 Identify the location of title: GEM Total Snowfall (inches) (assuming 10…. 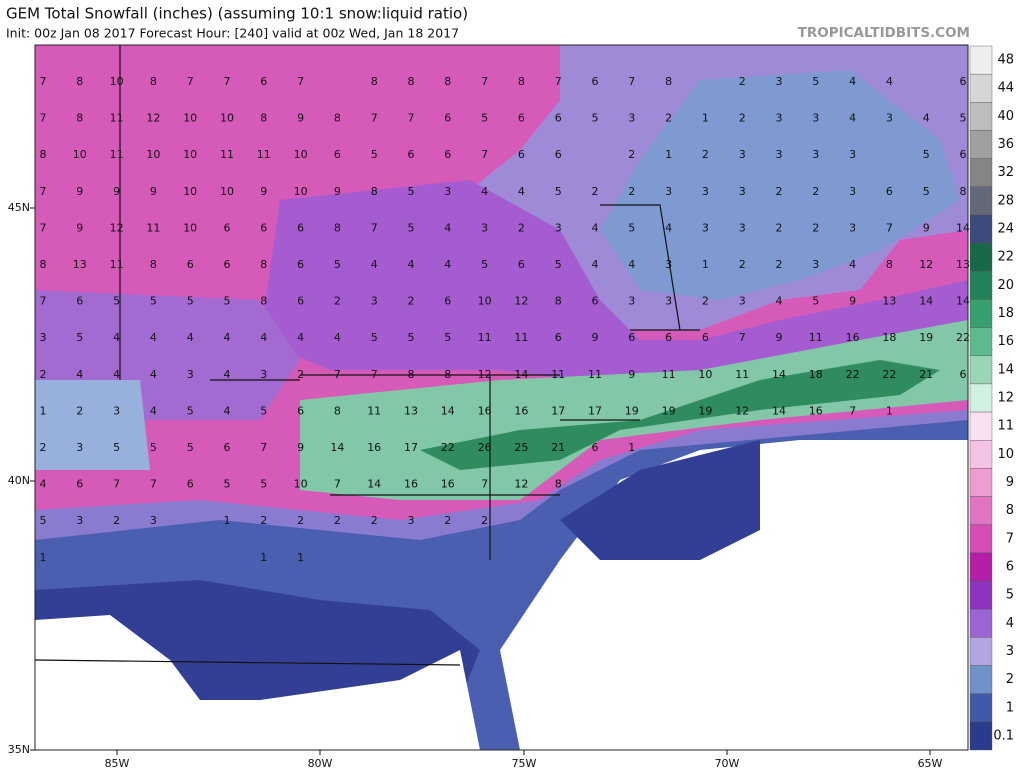
(237, 14).